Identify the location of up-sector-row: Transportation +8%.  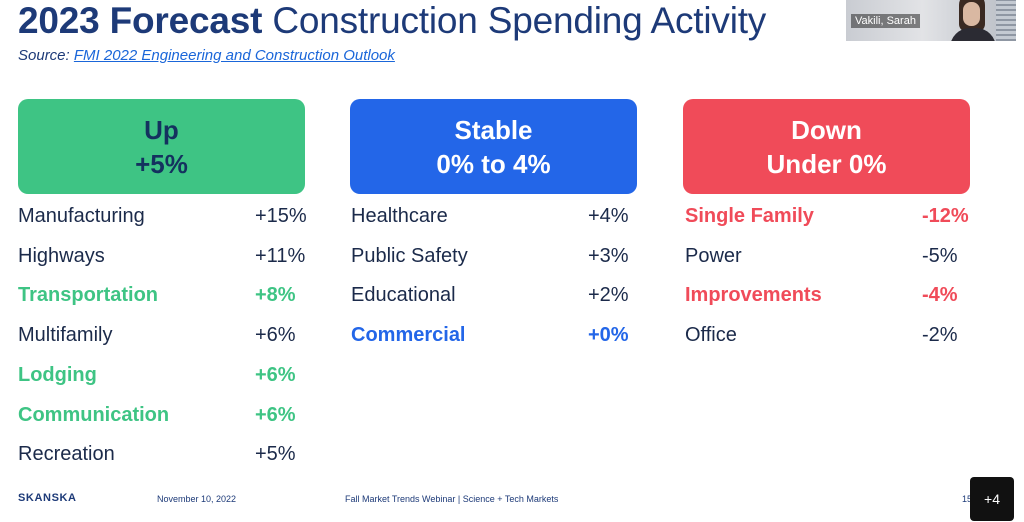
(168, 299).